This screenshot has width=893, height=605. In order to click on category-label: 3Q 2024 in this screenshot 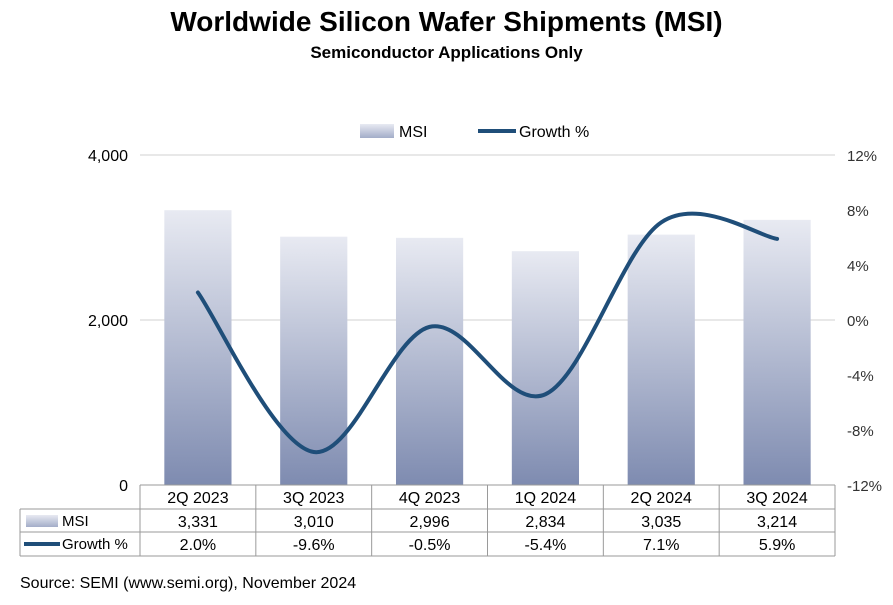, I will do `click(776, 498)`.